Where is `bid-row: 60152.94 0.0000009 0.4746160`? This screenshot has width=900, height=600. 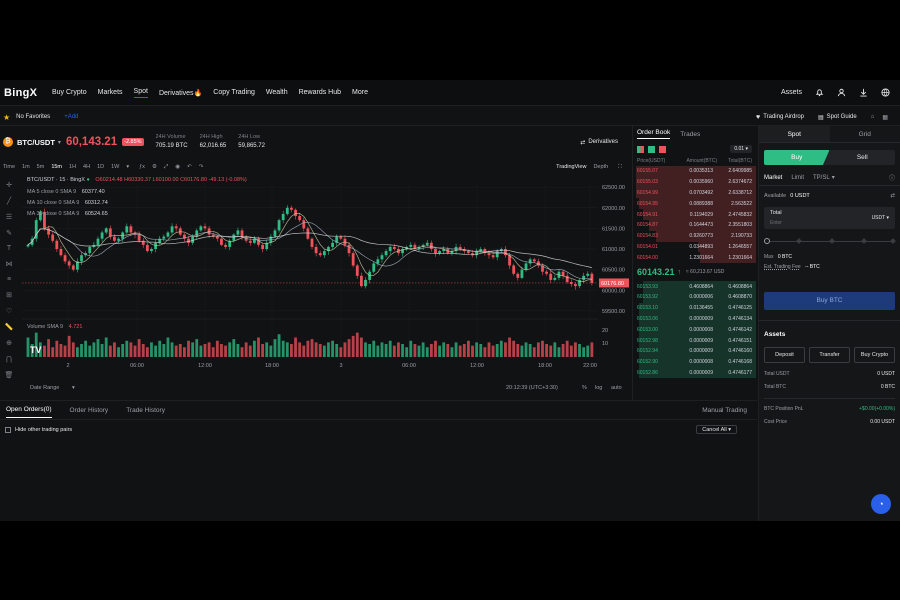
bid-row: 60152.94 0.0000009 0.4746160 is located at coordinates (694, 351).